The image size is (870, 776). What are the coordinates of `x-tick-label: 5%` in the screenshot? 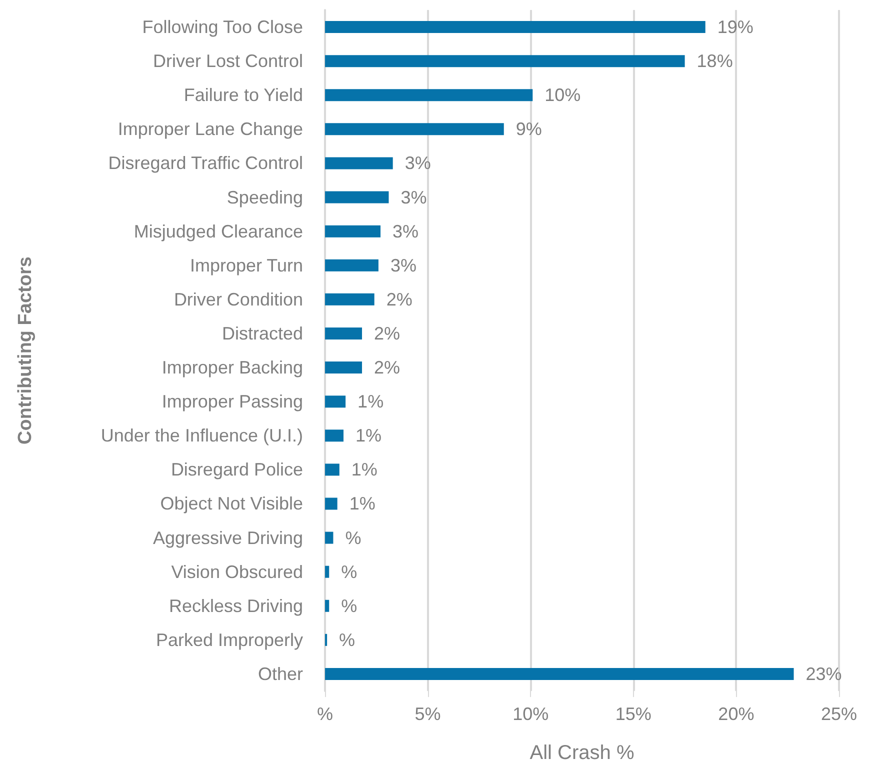 It's located at (427, 714).